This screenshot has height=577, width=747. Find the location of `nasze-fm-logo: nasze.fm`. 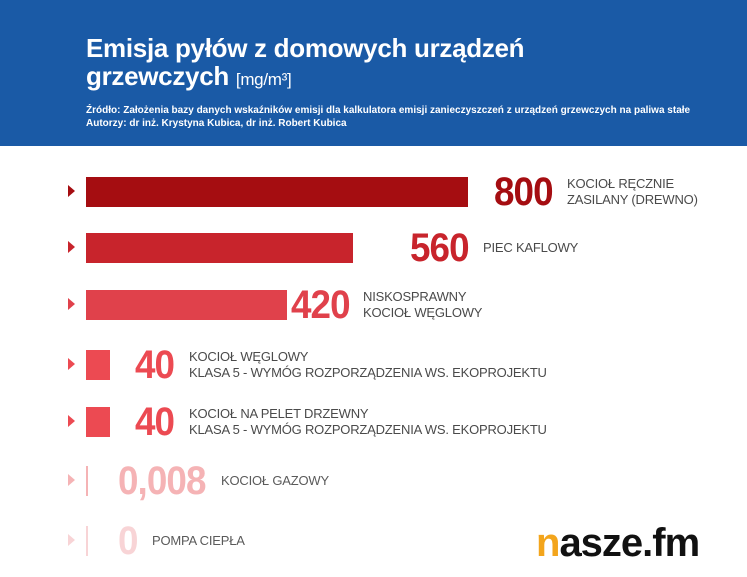

nasze-fm-logo: nasze.fm is located at coordinates (618, 543).